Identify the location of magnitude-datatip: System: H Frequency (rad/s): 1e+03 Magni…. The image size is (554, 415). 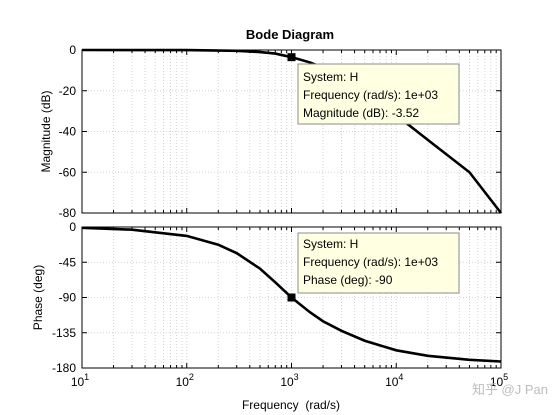
(378, 94).